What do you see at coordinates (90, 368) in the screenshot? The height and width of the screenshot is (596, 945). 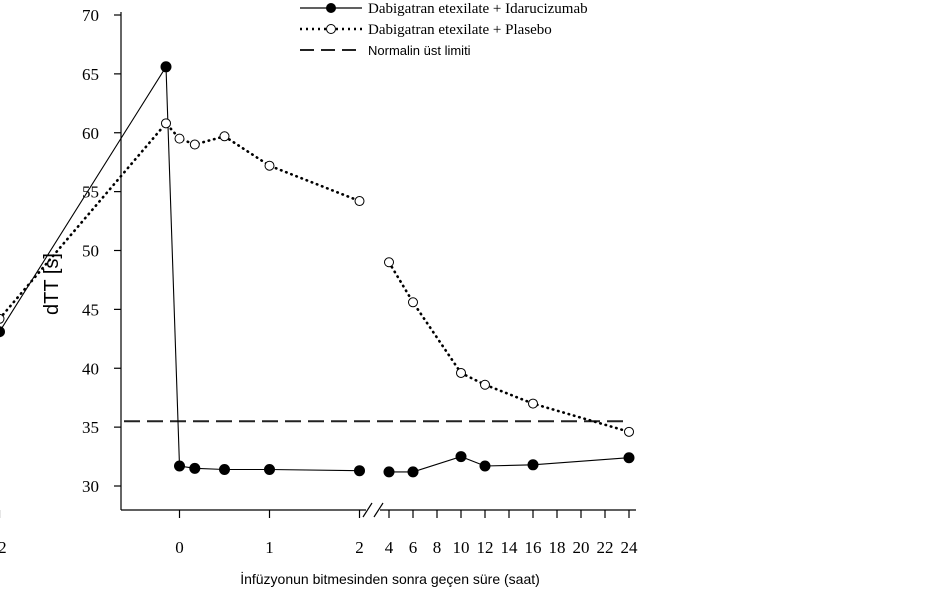 I see `y-tick-label: 40` at bounding box center [90, 368].